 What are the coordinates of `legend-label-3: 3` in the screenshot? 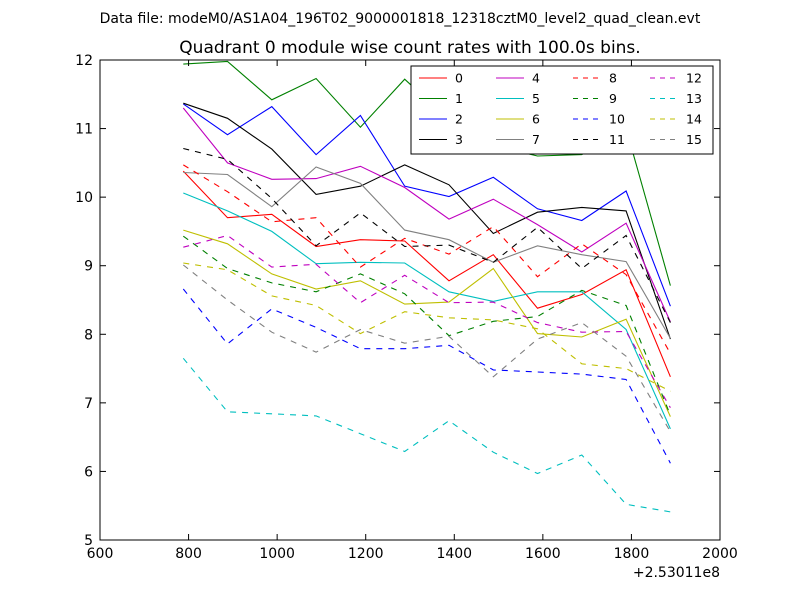 It's located at (459, 139).